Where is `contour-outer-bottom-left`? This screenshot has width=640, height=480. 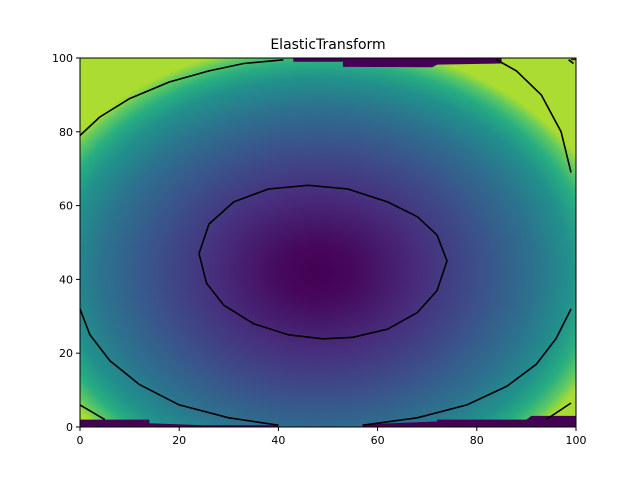 contour-outer-bottom-left is located at coordinates (179, 367).